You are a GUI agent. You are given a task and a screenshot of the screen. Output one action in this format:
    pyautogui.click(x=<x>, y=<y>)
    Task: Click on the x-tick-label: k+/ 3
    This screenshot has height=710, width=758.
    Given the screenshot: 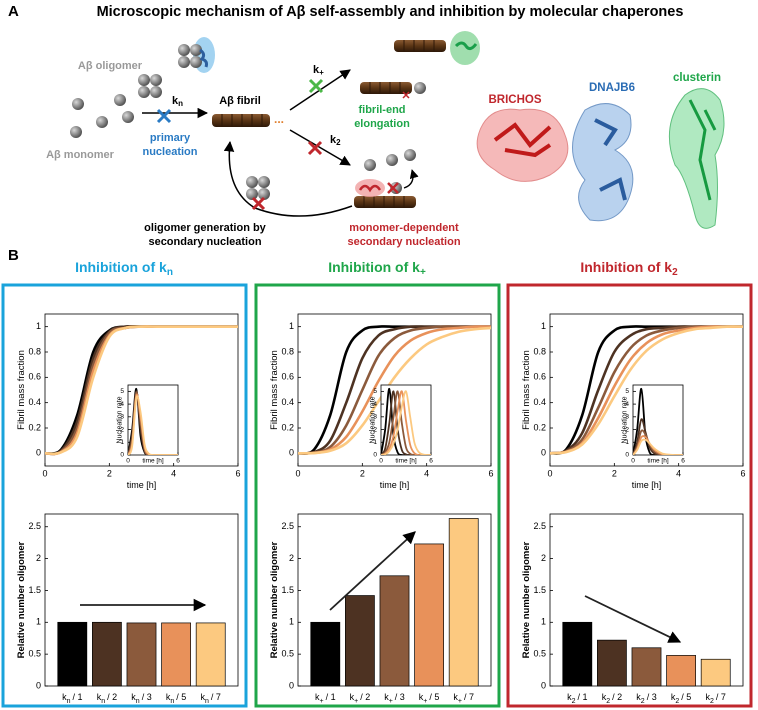 What is the action you would take?
    pyautogui.click(x=394, y=698)
    